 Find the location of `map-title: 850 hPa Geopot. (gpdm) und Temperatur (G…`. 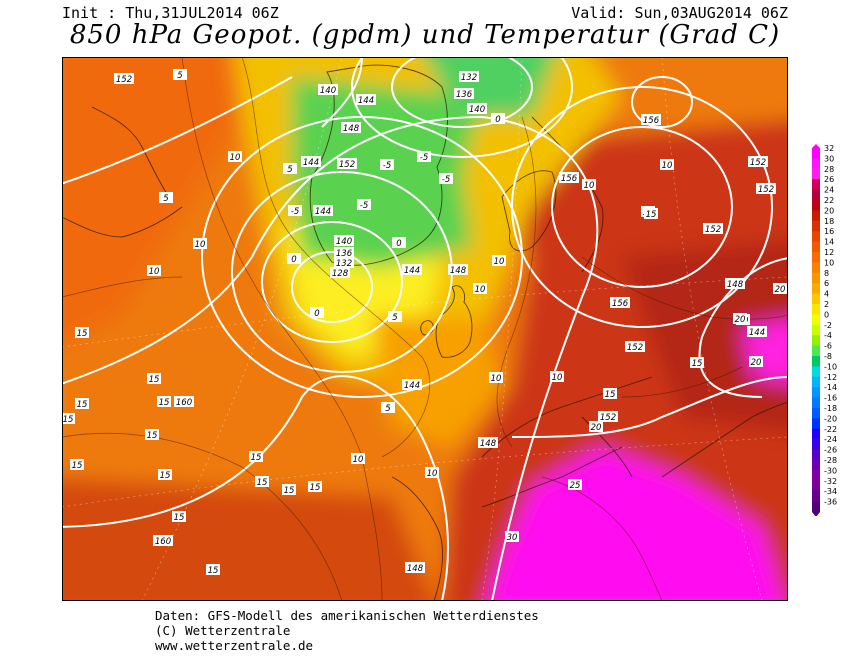

map-title: 850 hPa Geopot. (gpdm) und Temperatur (G… is located at coordinates (425, 35).